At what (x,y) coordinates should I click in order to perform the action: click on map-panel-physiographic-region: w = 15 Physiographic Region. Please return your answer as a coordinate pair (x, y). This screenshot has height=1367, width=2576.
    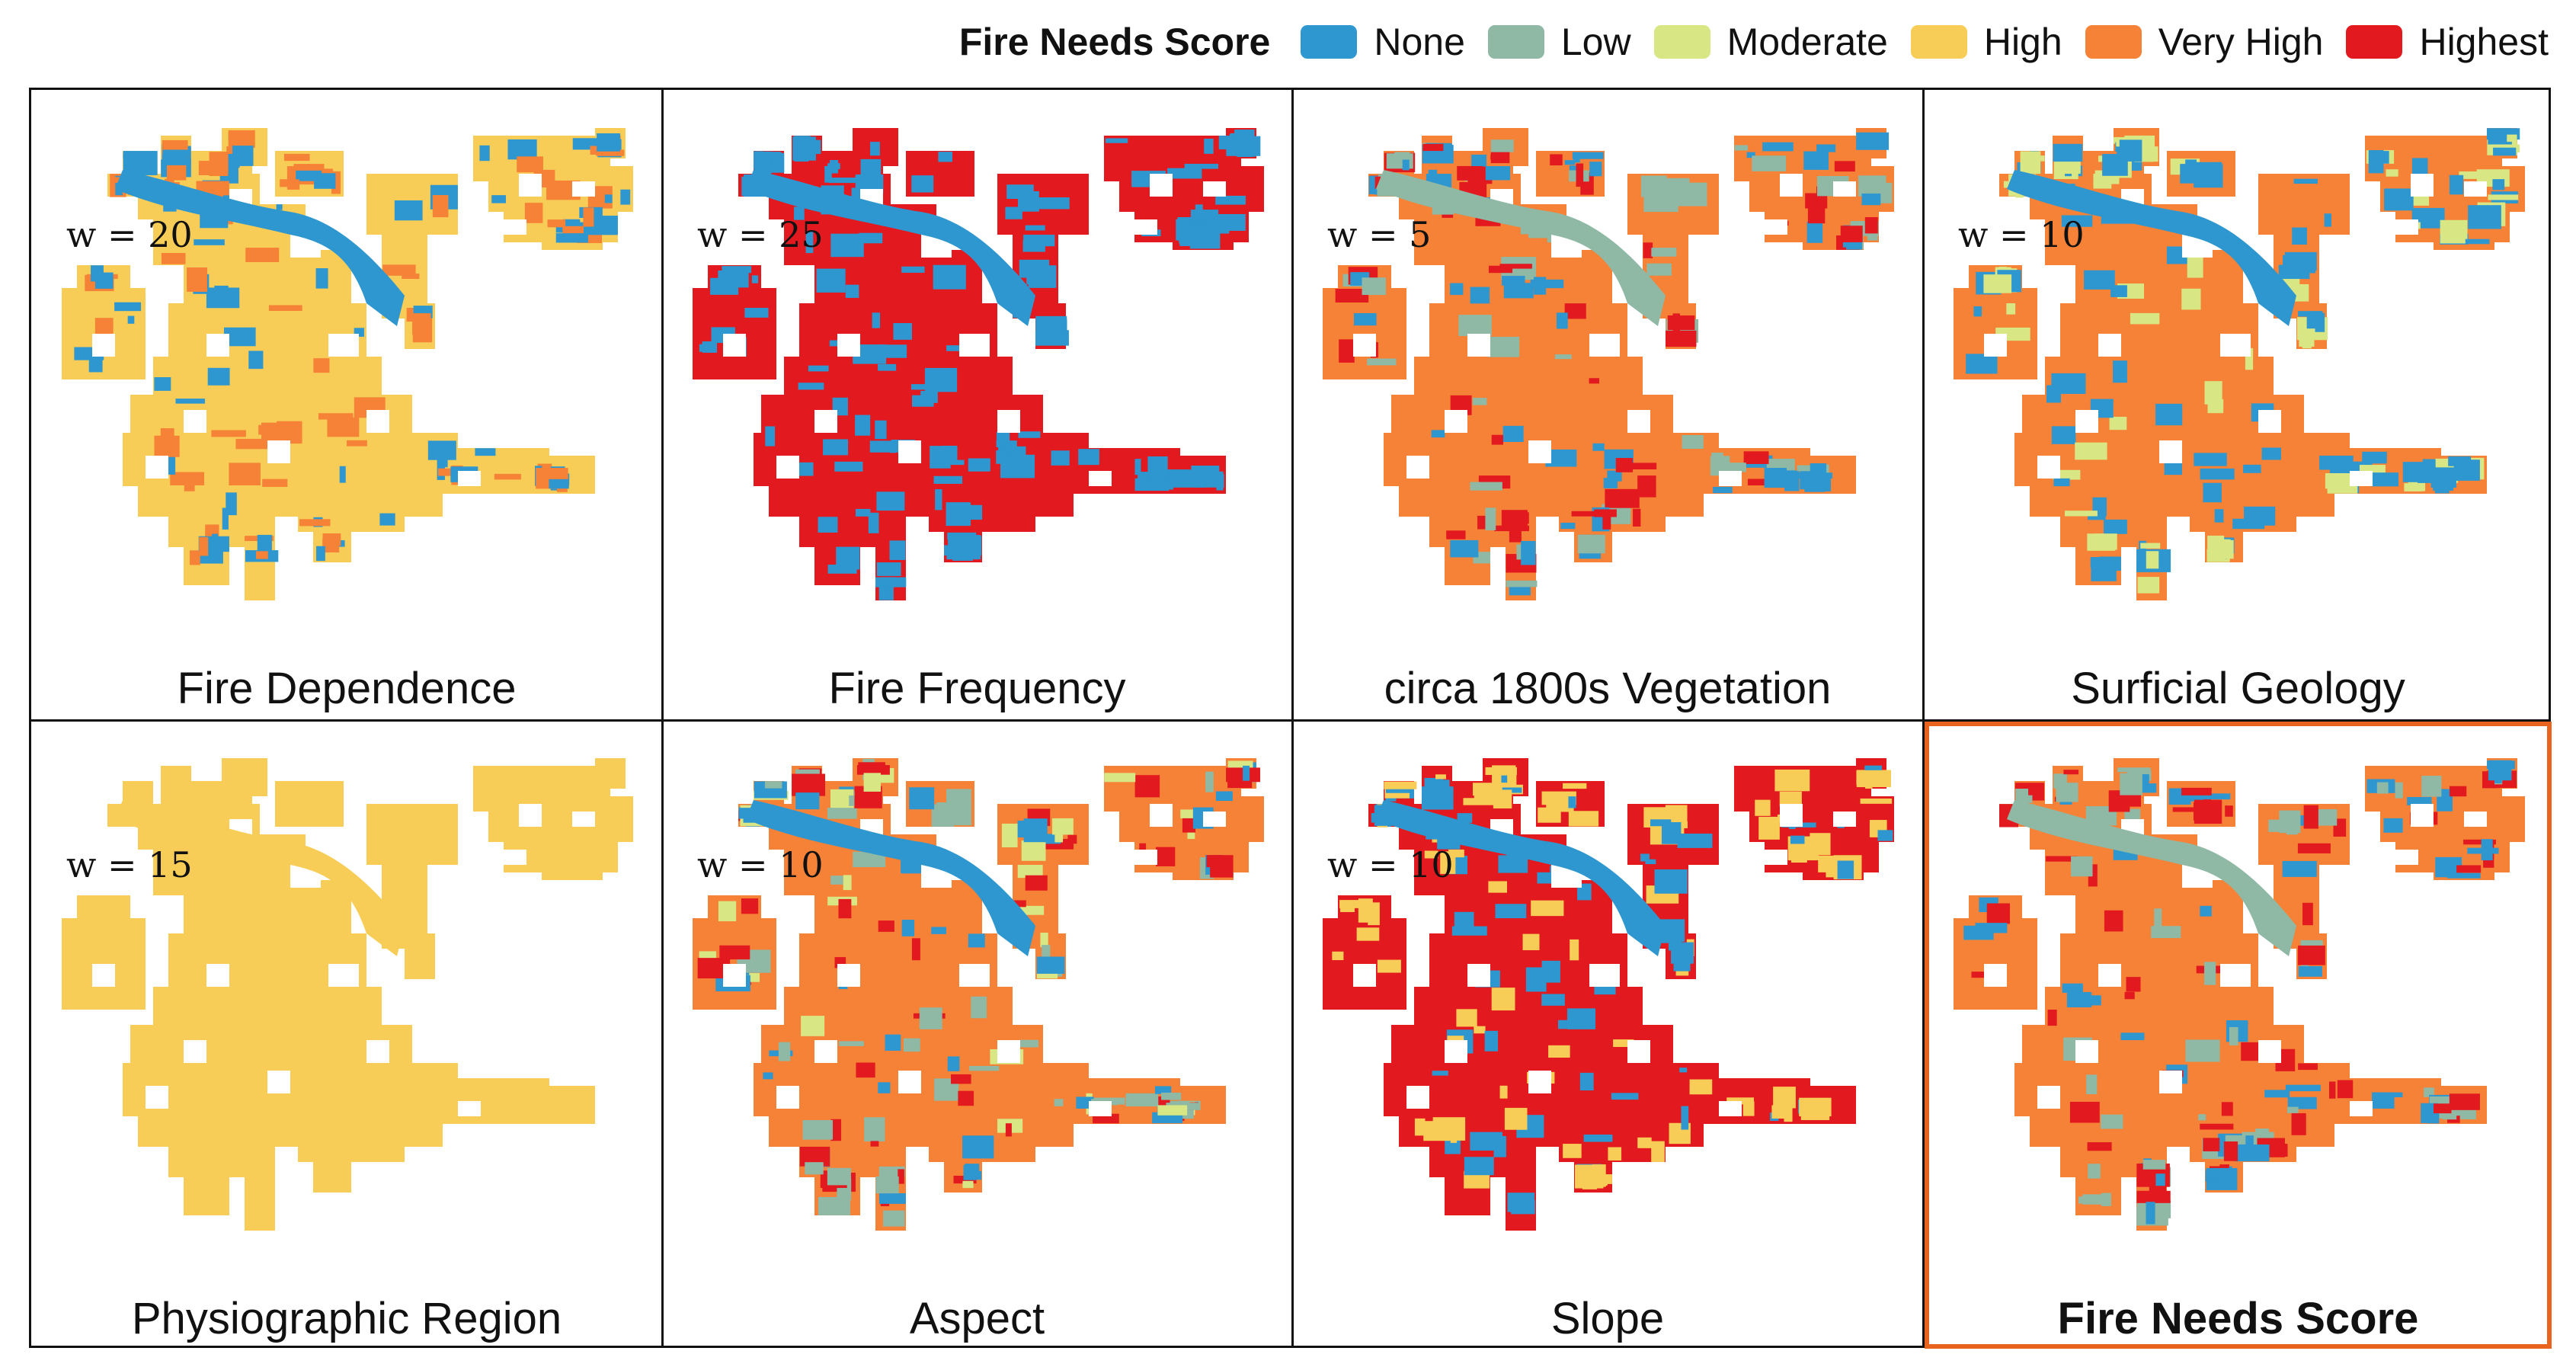
    Looking at the image, I should click on (346, 1035).